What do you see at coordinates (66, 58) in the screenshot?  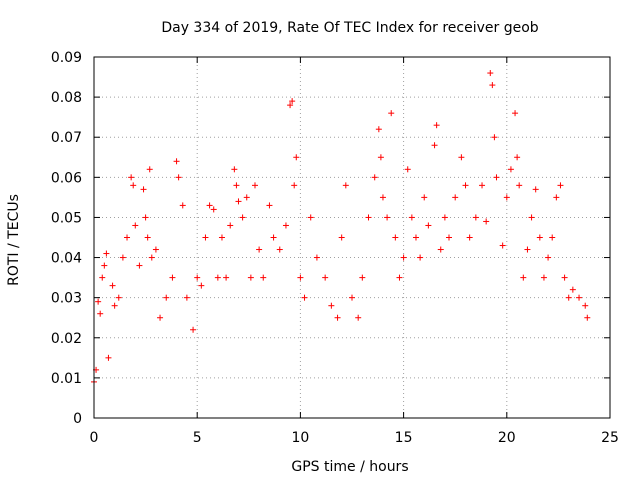 I see `y-tick-label: 0.09` at bounding box center [66, 58].